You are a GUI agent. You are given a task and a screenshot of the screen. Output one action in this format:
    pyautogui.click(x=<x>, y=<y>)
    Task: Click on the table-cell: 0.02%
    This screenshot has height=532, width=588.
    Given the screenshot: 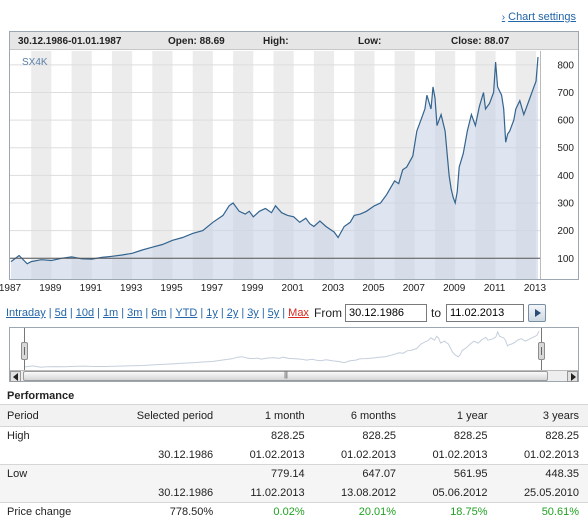 What is the action you would take?
    pyautogui.click(x=268, y=512)
    